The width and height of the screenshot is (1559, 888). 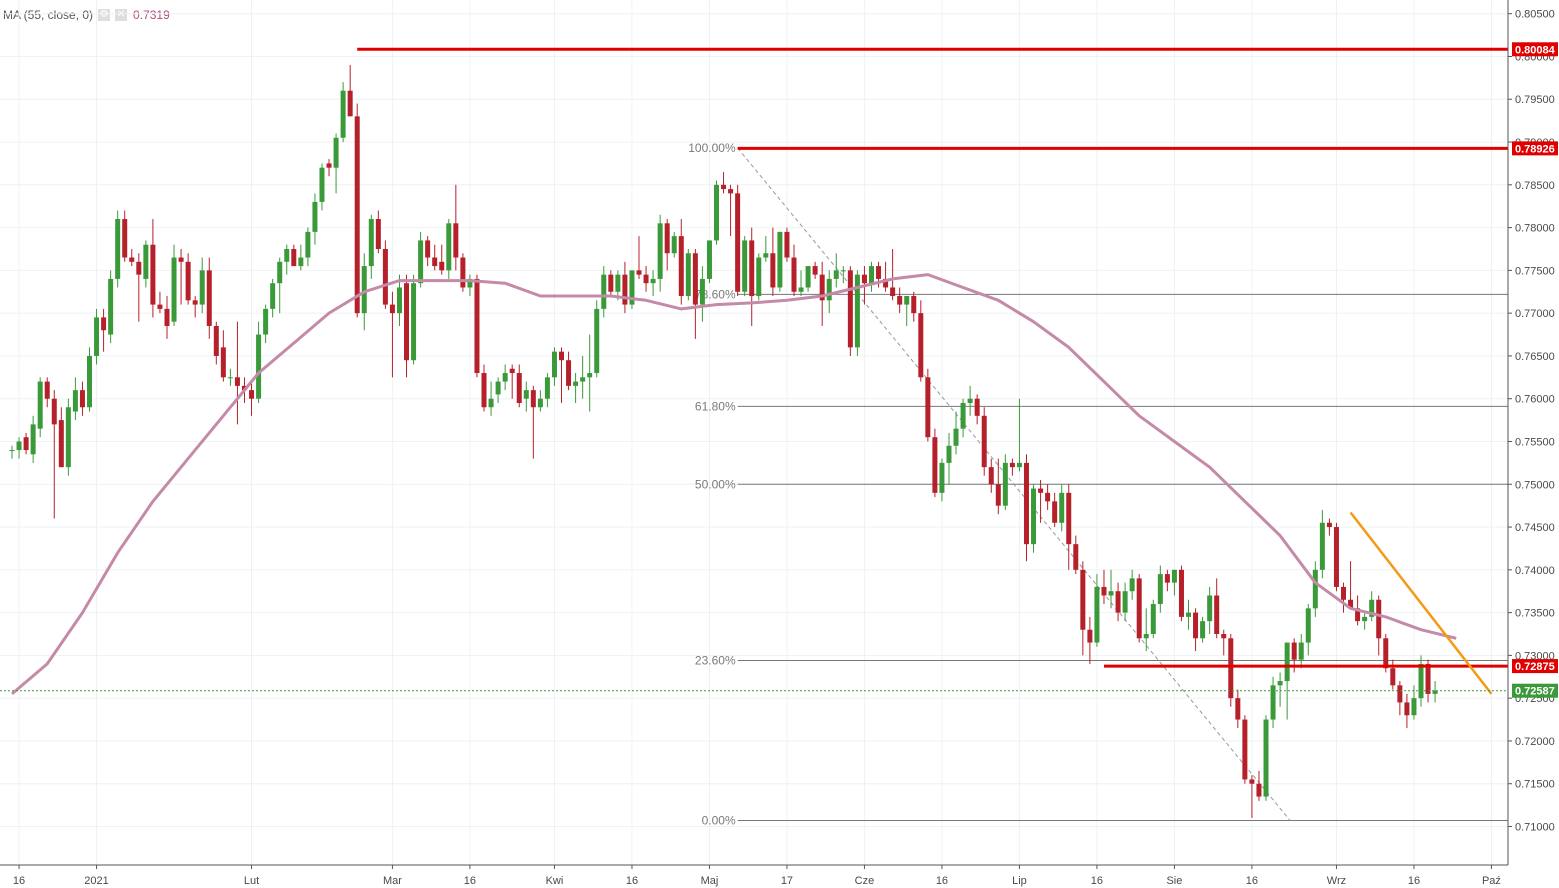 What do you see at coordinates (1535, 667) in the screenshot?
I see `level-price-tag-label: 0.72875` at bounding box center [1535, 667].